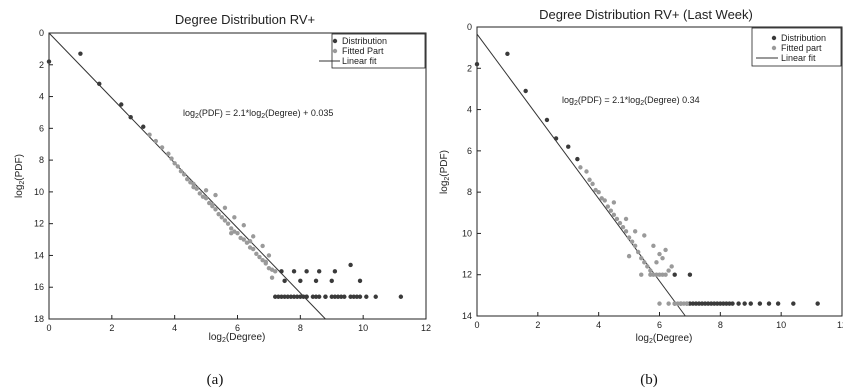 The width and height of the screenshot is (843, 389). Describe the element at coordinates (774, 48) in the screenshot. I see `legend-marker-fitted` at that location.